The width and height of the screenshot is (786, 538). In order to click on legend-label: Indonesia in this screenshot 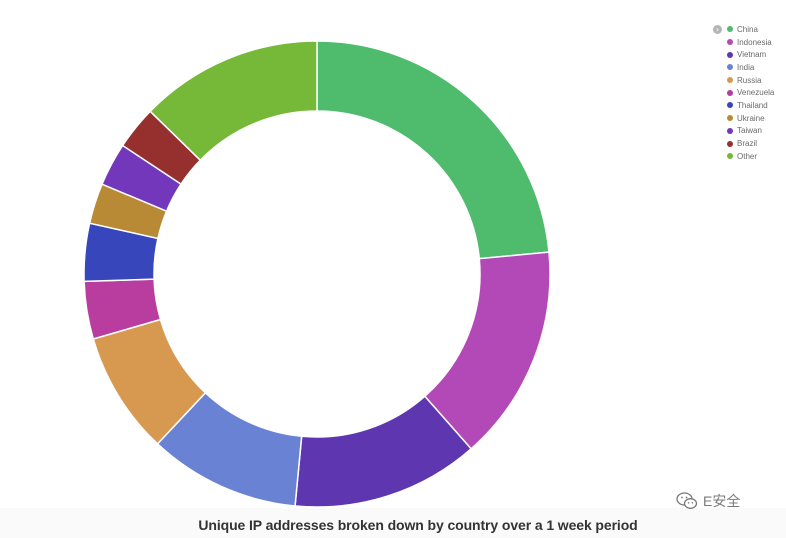, I will do `click(754, 42)`.